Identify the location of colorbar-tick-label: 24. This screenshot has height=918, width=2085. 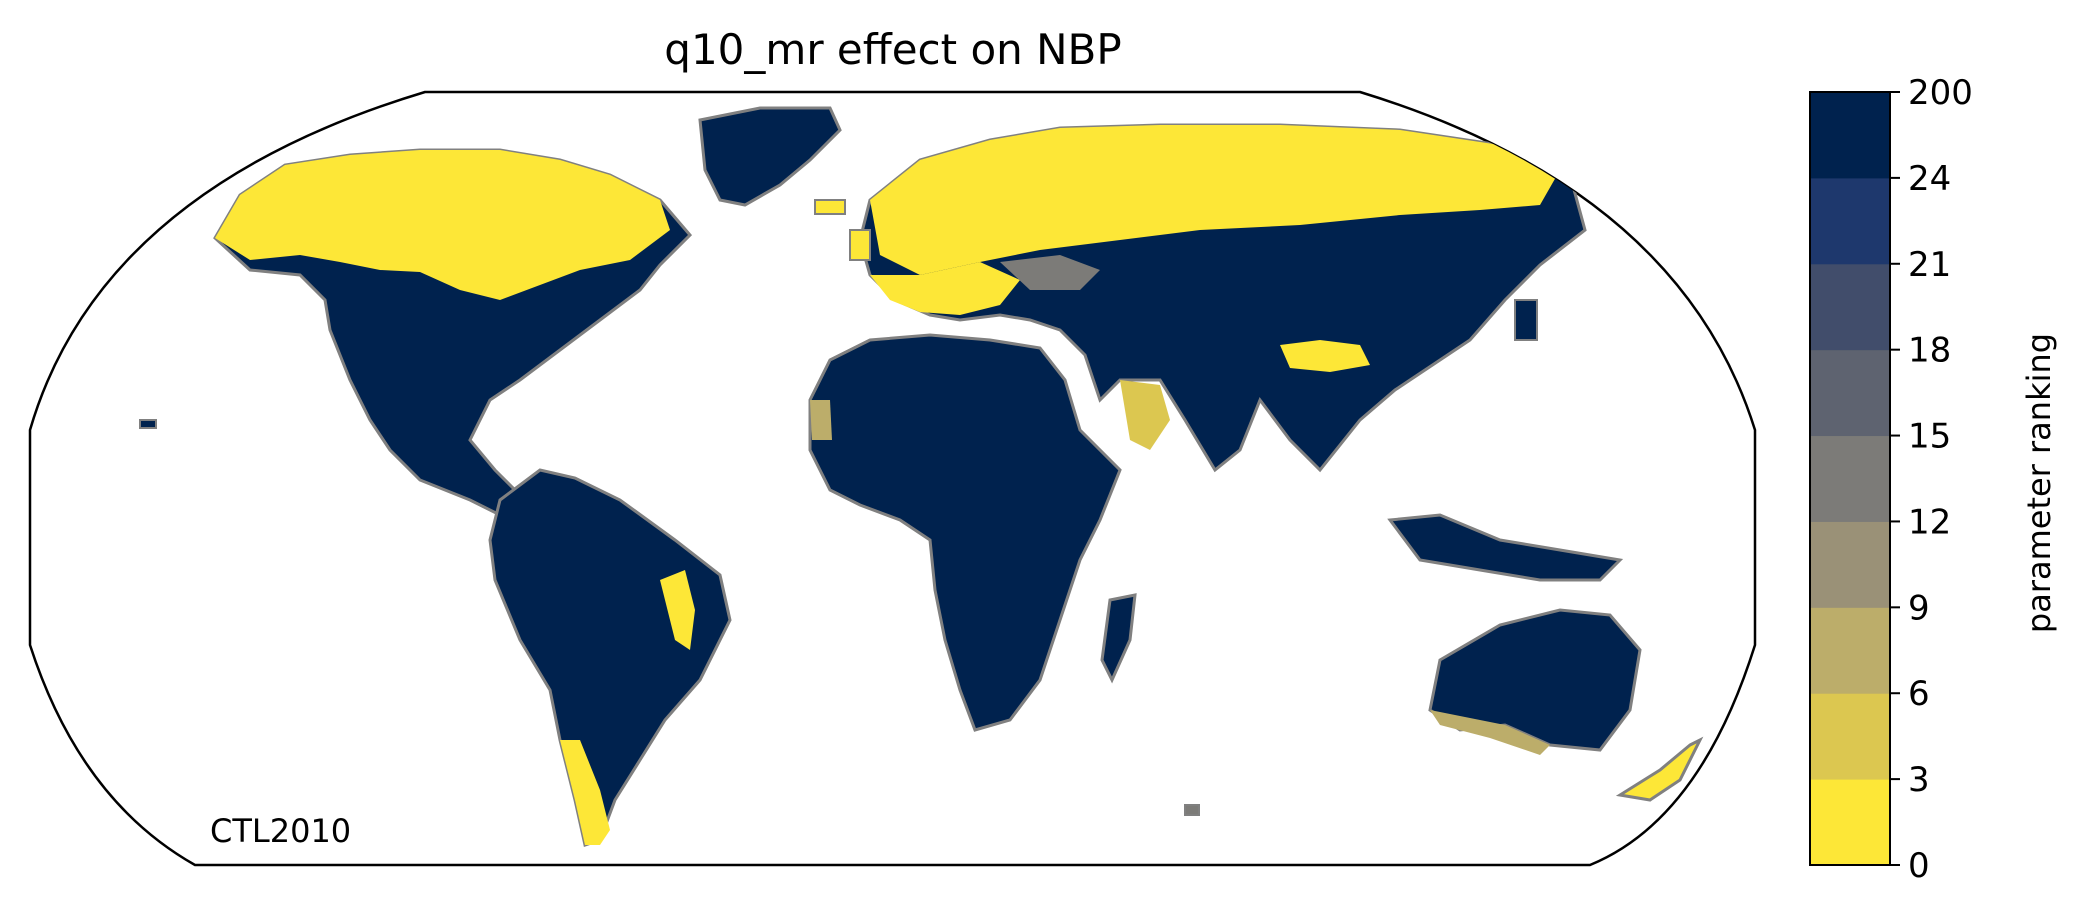
(1929, 179).